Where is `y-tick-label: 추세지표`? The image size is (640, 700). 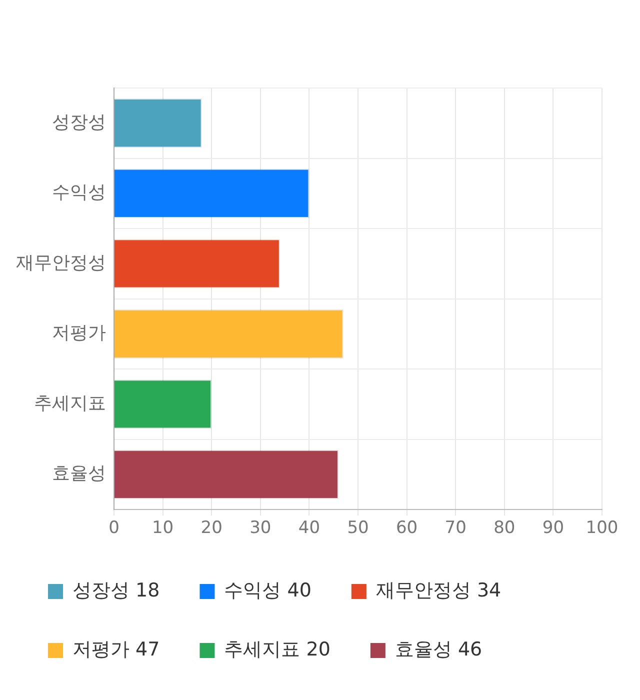 y-tick-label: 추세지표 is located at coordinates (70, 403).